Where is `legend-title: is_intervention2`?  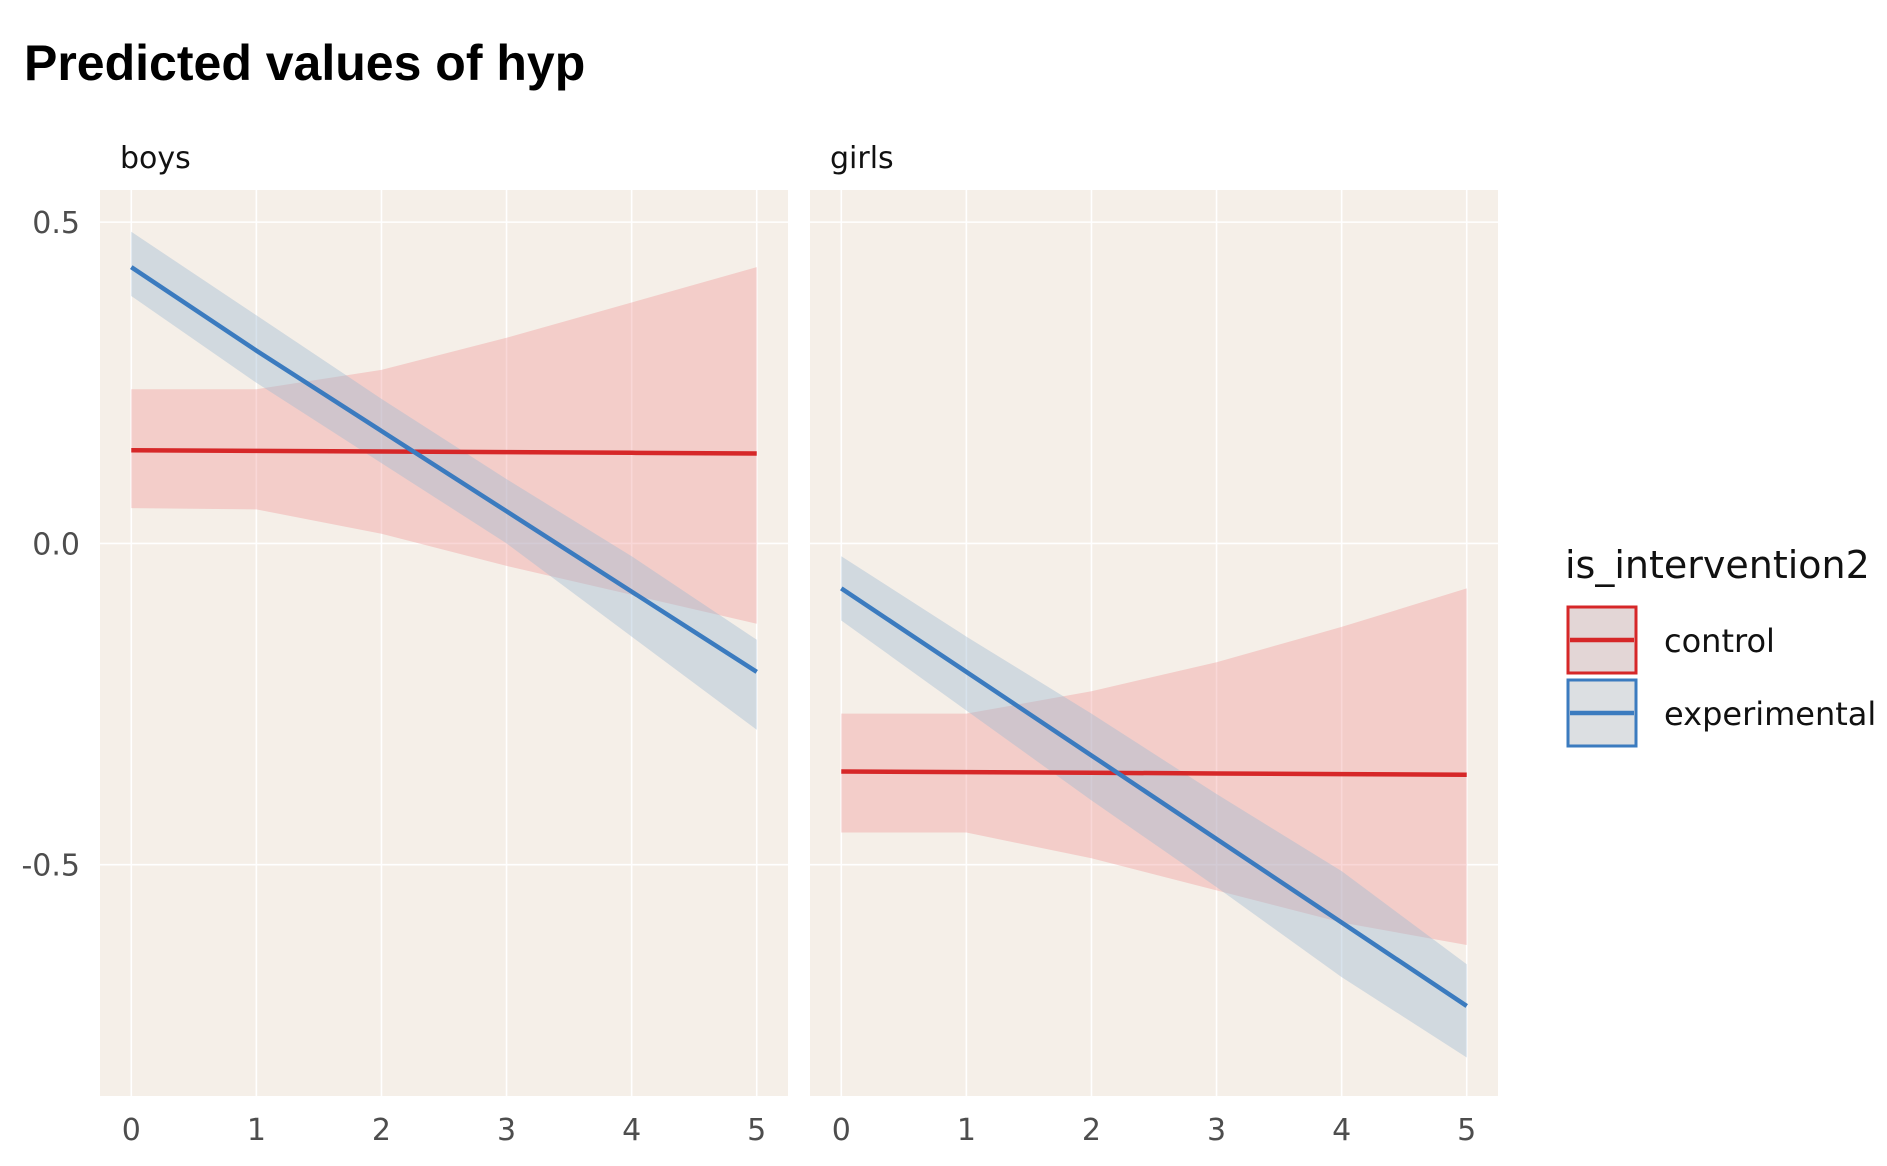
legend-title: is_intervention2 is located at coordinates (1717, 565).